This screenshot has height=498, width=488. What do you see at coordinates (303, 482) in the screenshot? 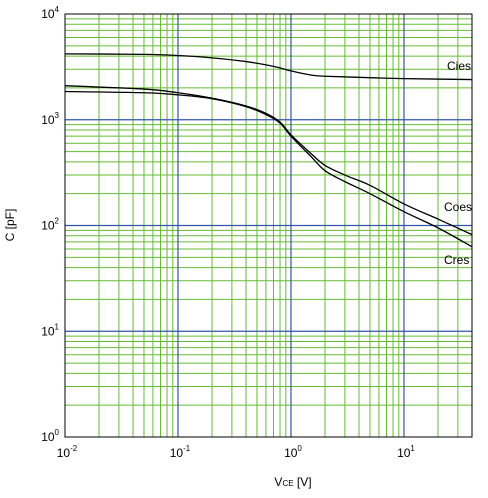
I see `x-axis-label-unit: [V]` at bounding box center [303, 482].